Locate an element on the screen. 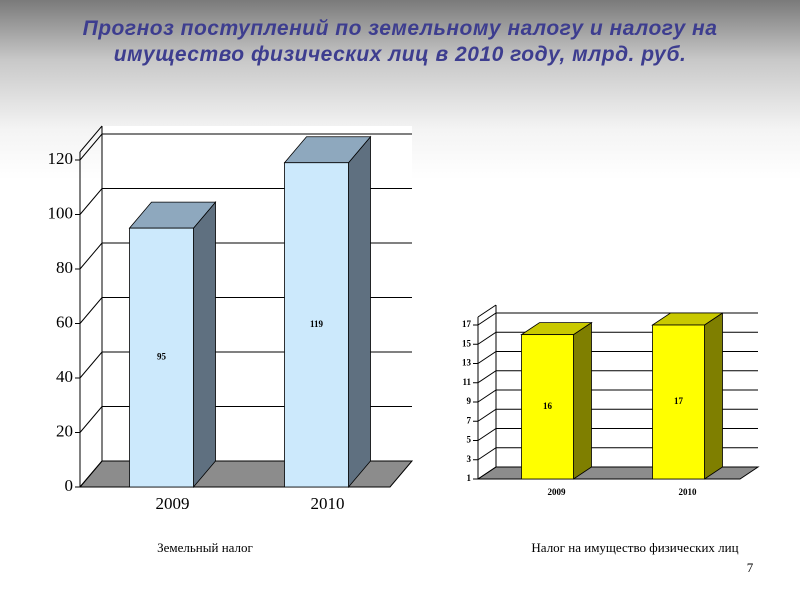 The width and height of the screenshot is (800, 600). data-label: 17 is located at coordinates (679, 401).